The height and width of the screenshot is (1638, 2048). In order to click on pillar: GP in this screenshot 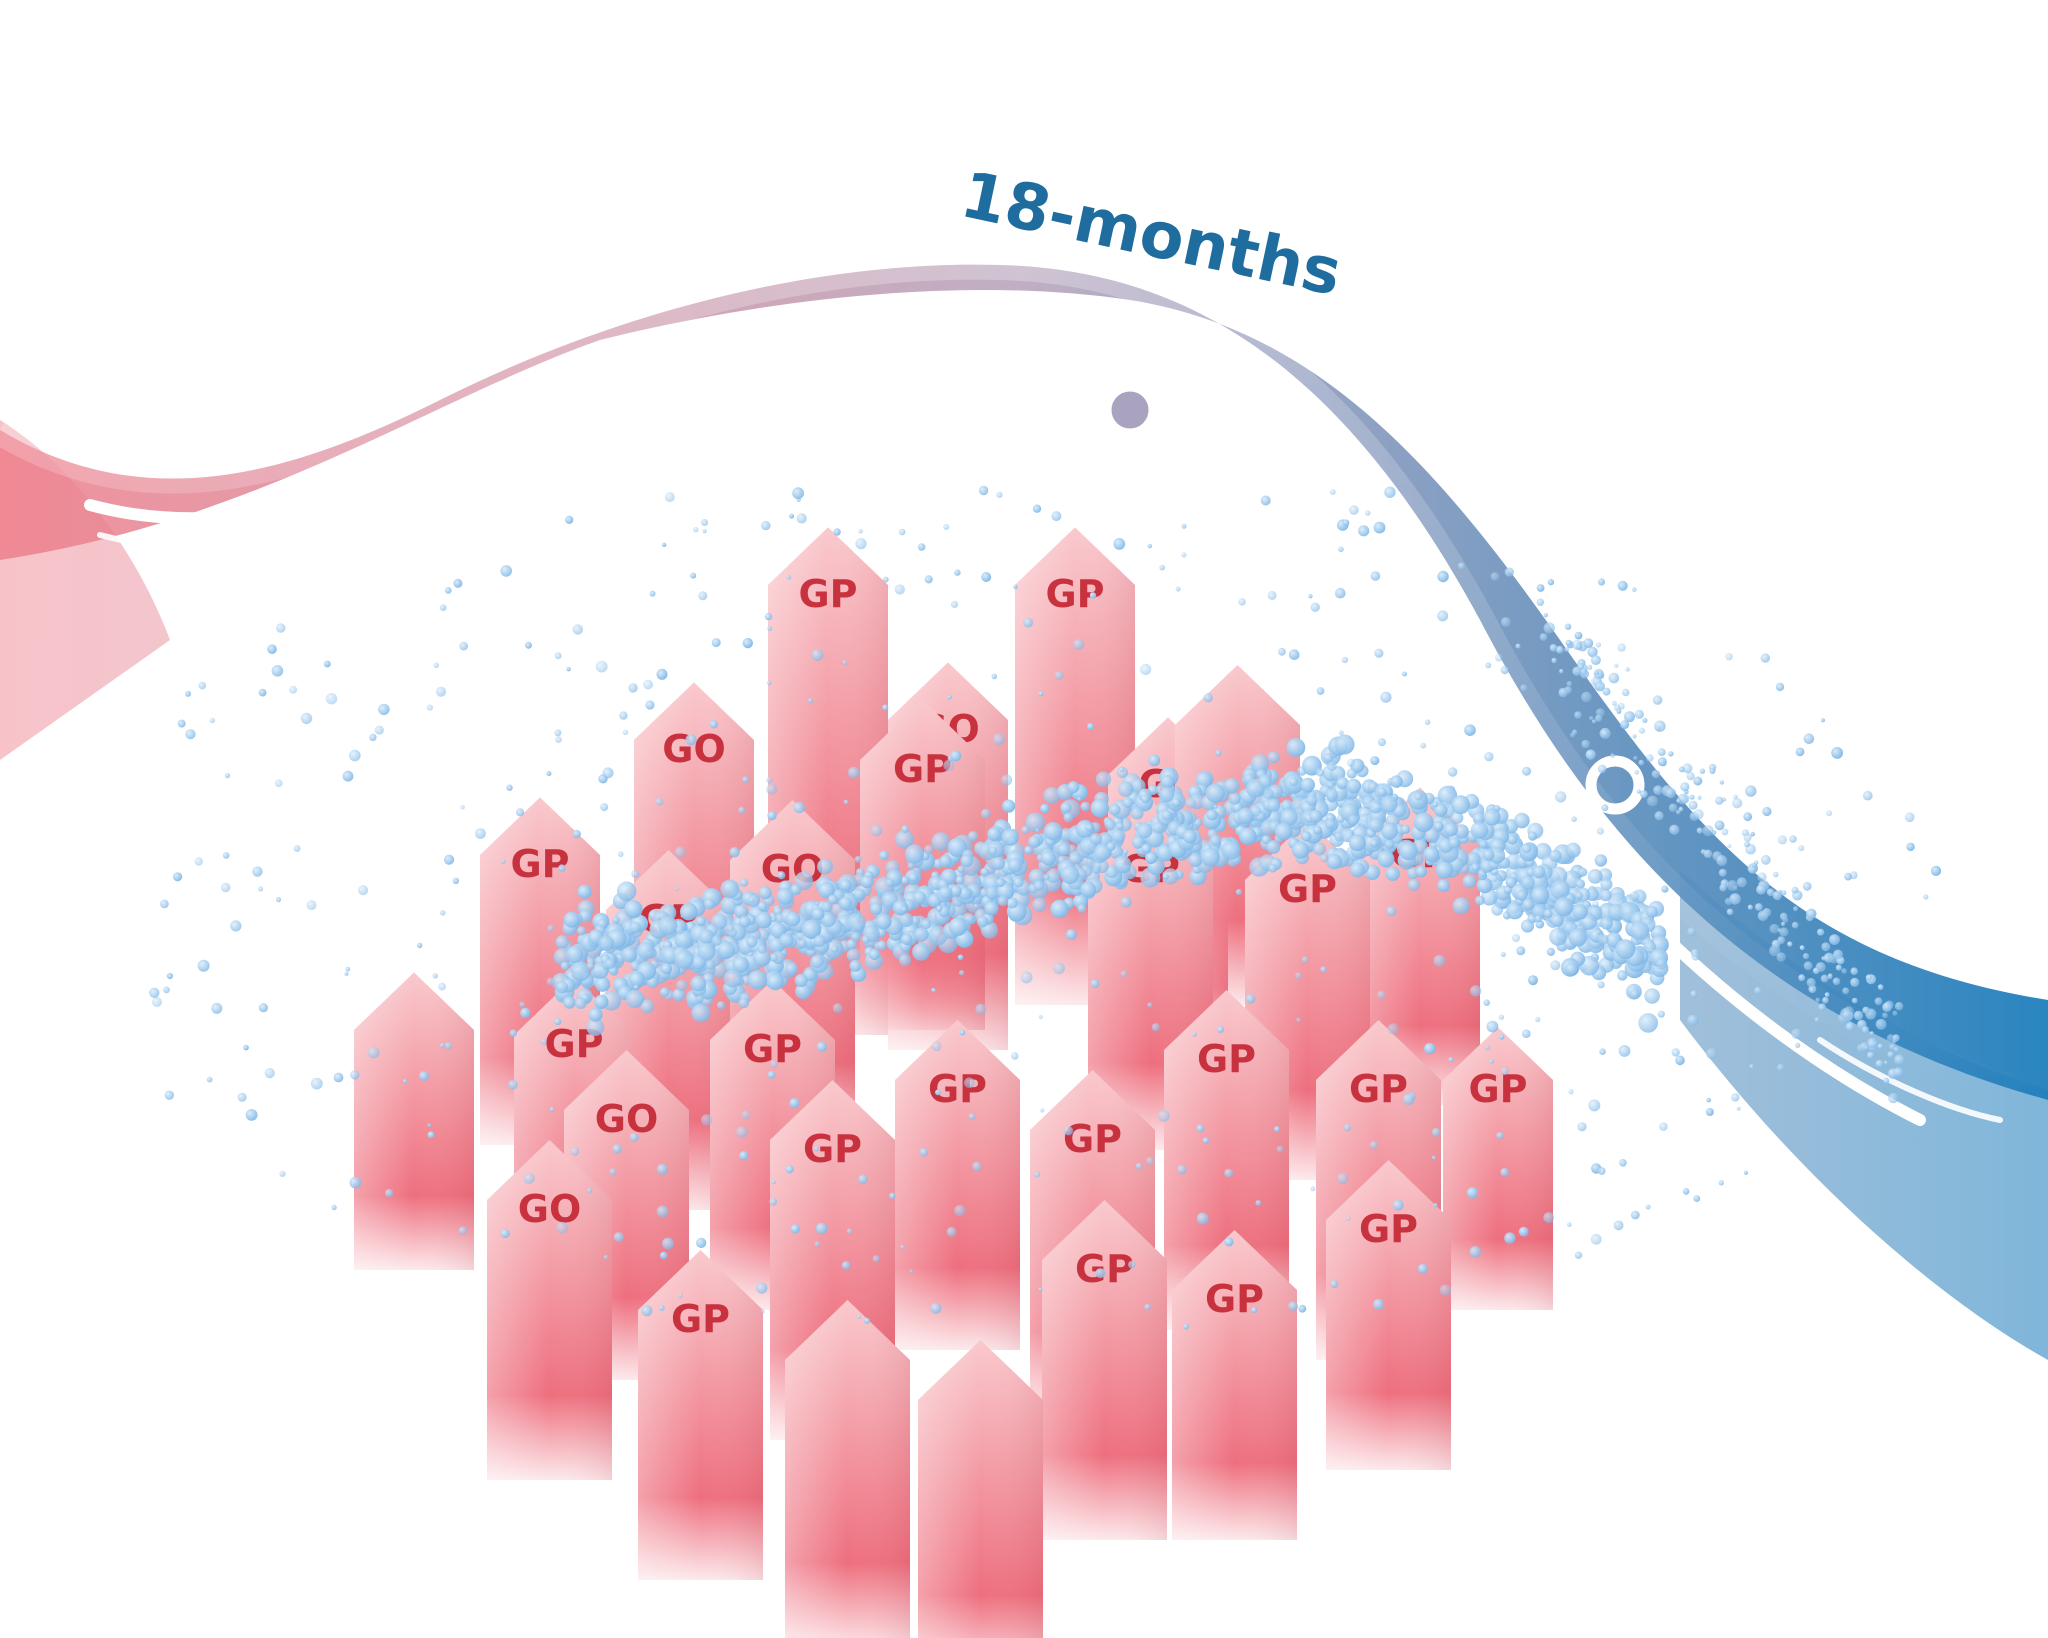, I will do `click(1226, 1160)`.